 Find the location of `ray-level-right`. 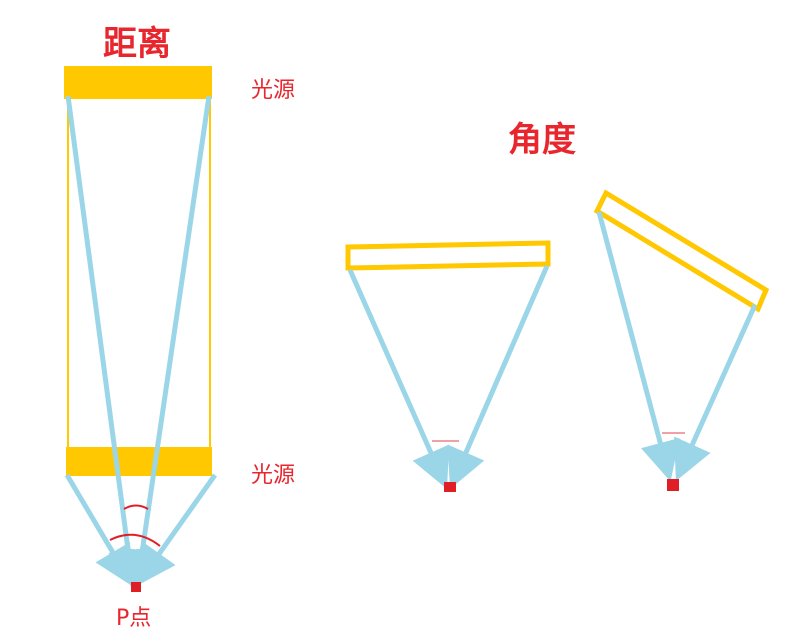

ray-level-right is located at coordinates (498, 377).